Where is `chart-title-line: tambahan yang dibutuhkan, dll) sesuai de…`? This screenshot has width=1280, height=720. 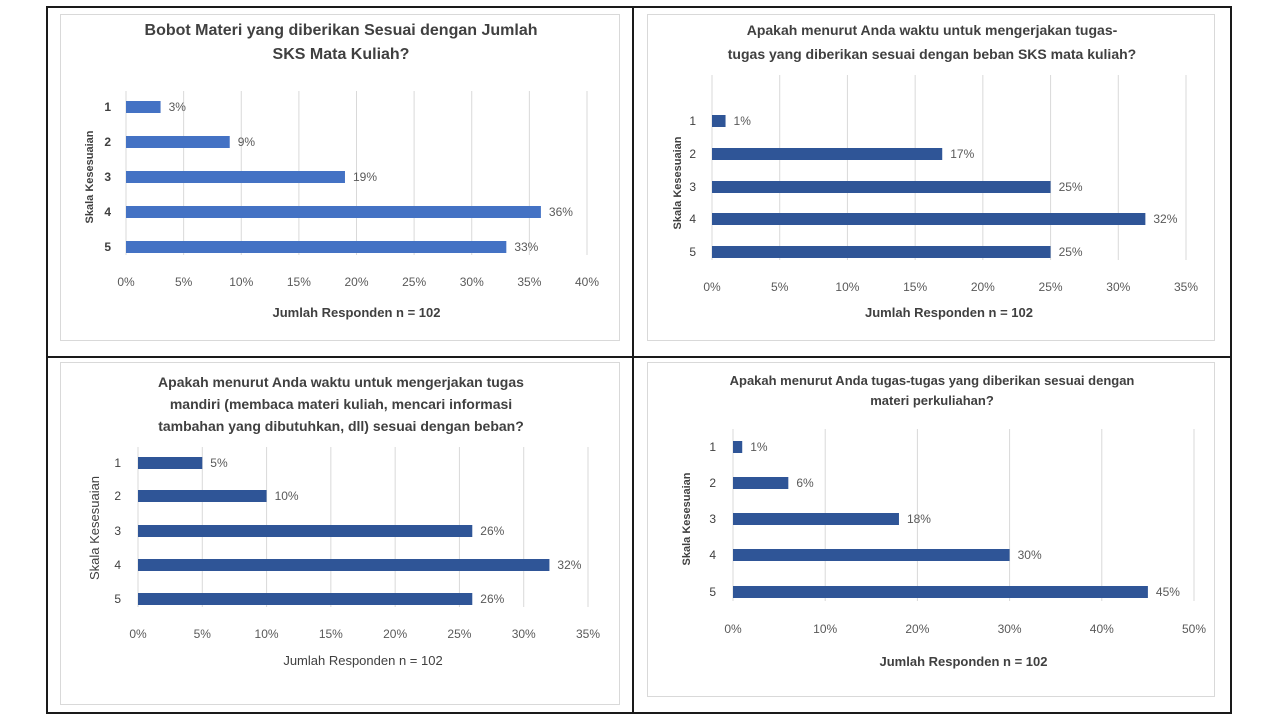
chart-title-line: tambahan yang dibutuhkan, dll) sesuai de… is located at coordinates (341, 426).